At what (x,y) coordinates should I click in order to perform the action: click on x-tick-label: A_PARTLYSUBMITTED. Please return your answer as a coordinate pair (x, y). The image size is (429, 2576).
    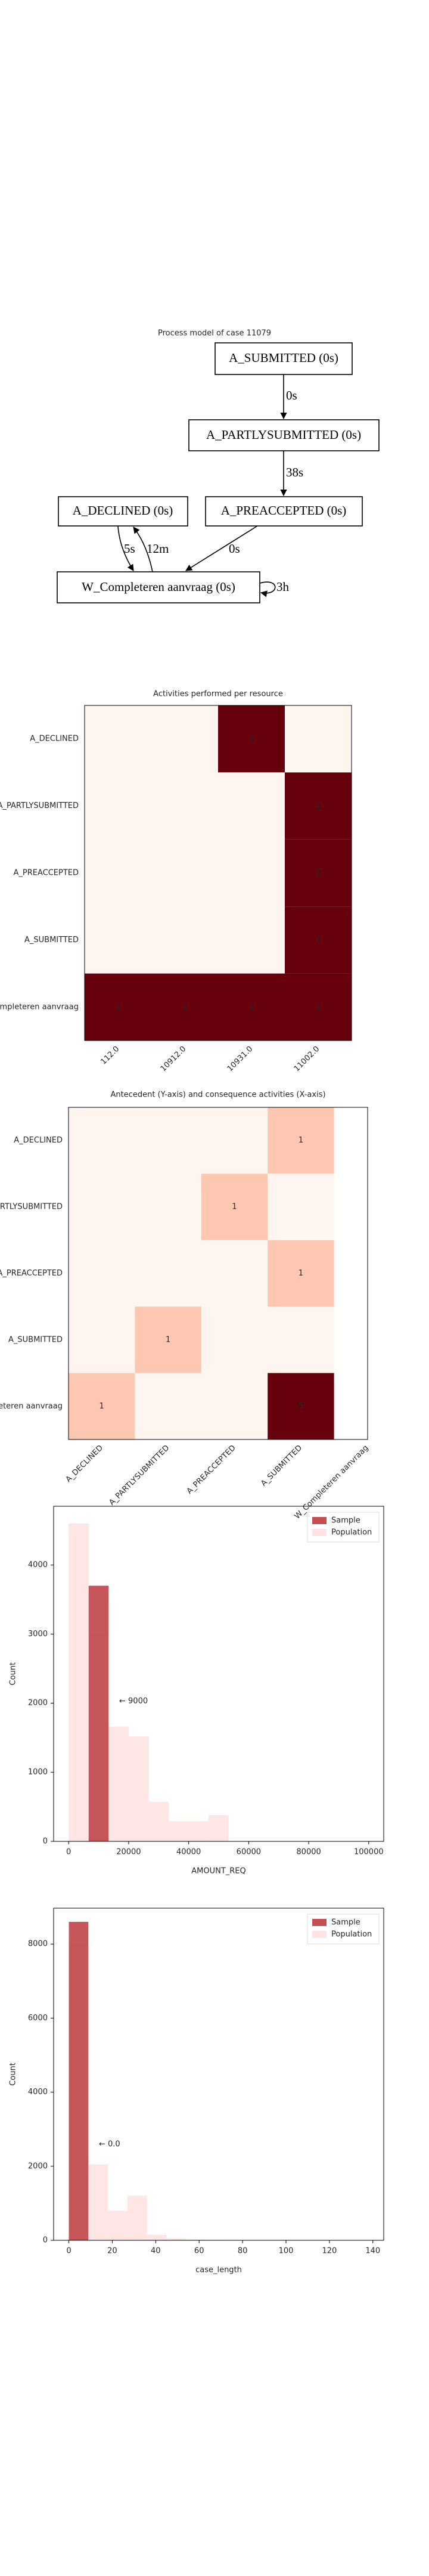
    Looking at the image, I should click on (139, 1475).